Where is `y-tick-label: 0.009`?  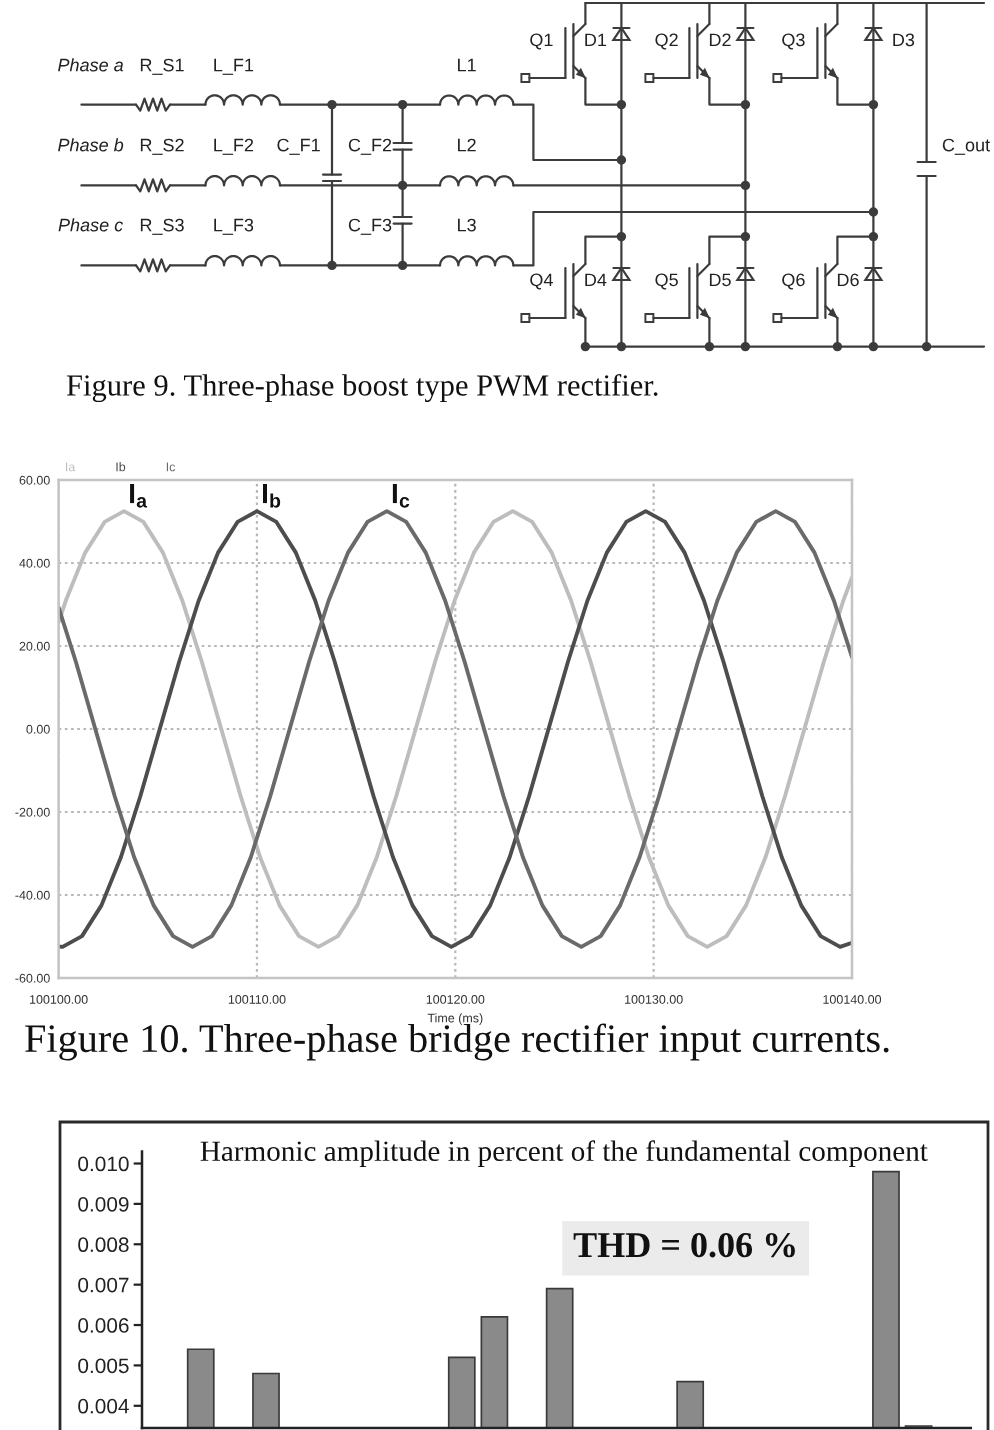 y-tick-label: 0.009 is located at coordinates (103, 1204).